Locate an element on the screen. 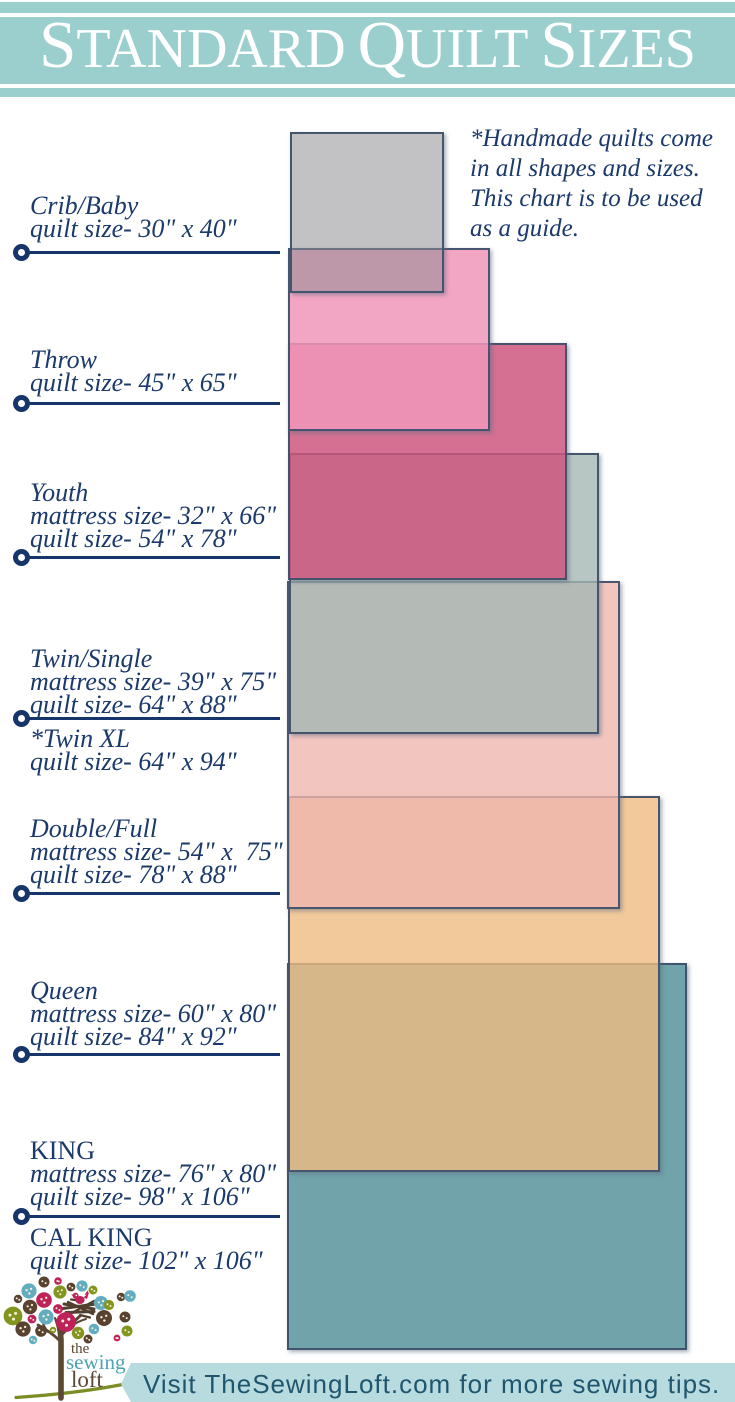 This screenshot has width=735, height=1402. svg-text: sewing is located at coordinates (96, 1362).